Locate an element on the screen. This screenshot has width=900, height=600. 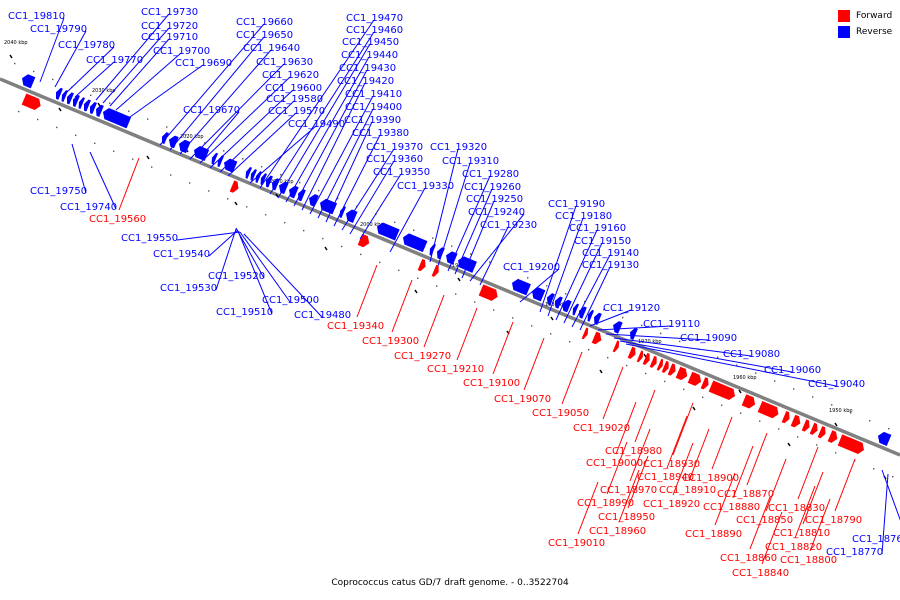
reverse-gene-label: CC1_19640 is located at coordinates (271, 48).